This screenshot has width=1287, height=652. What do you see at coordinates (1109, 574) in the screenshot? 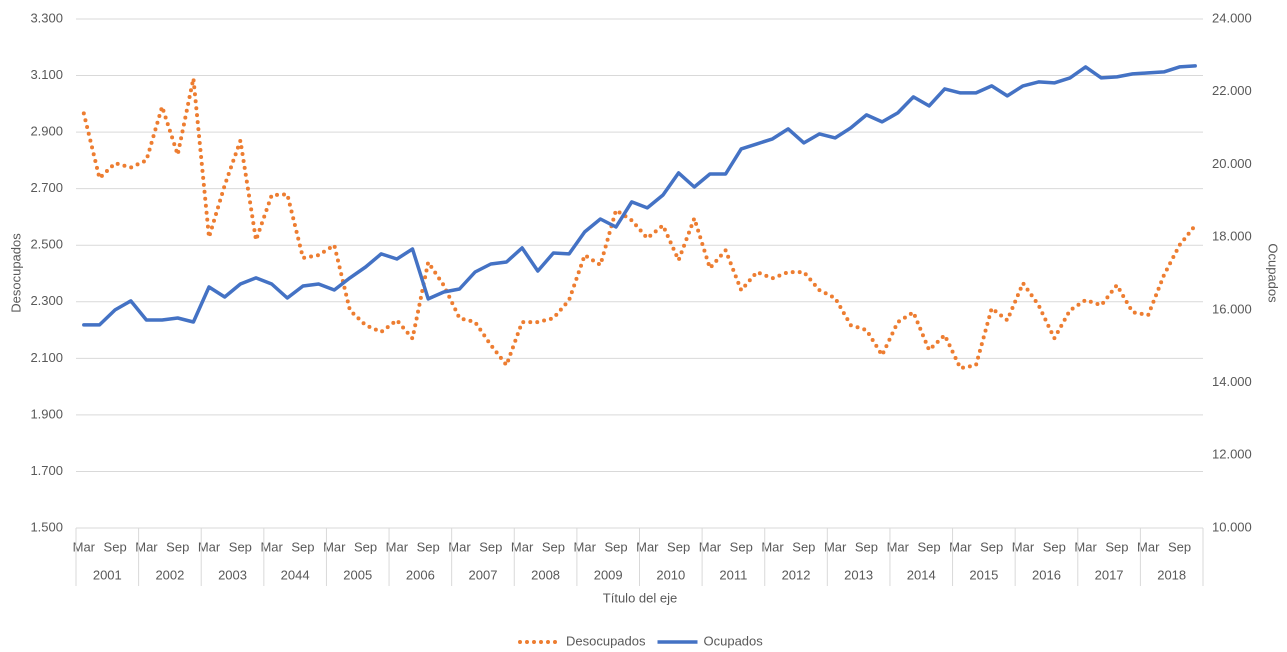
I see `x-group-label: 2017` at bounding box center [1109, 574].